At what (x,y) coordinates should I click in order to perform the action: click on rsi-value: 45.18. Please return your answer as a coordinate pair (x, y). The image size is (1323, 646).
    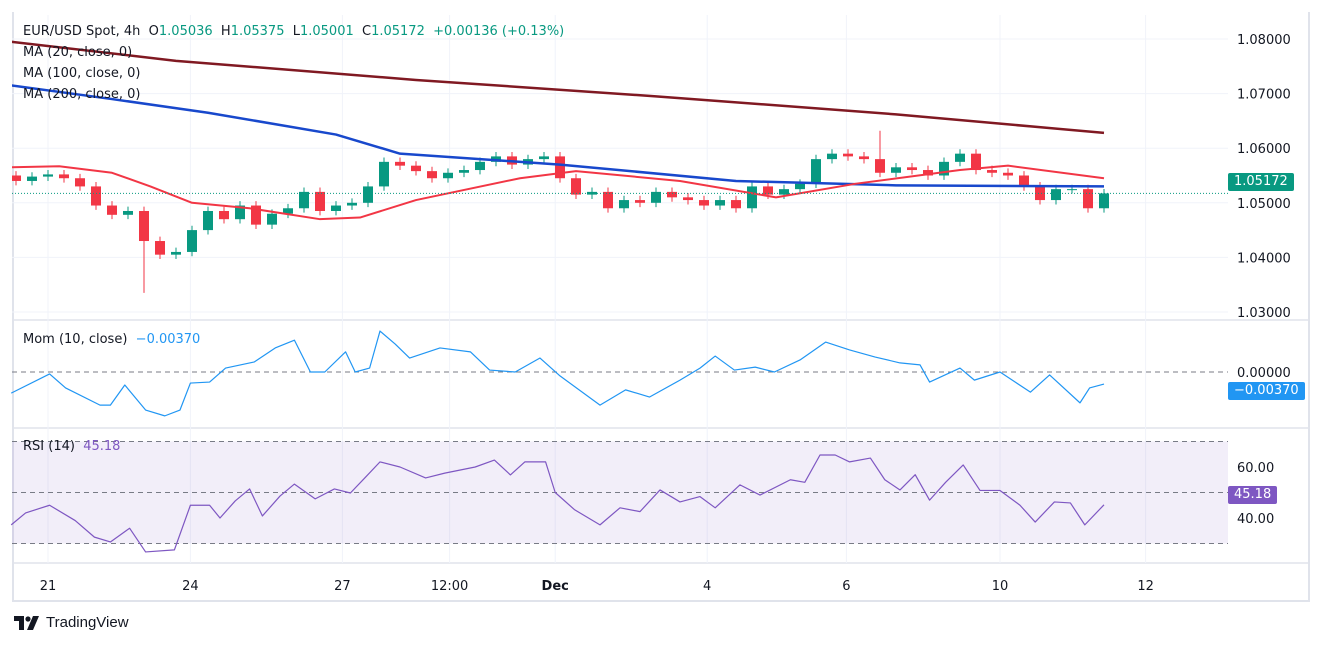
    Looking at the image, I should click on (102, 446).